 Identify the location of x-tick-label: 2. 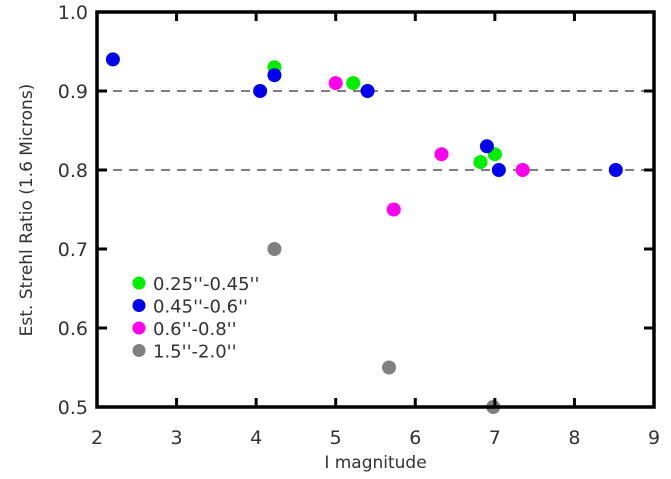
(97, 438).